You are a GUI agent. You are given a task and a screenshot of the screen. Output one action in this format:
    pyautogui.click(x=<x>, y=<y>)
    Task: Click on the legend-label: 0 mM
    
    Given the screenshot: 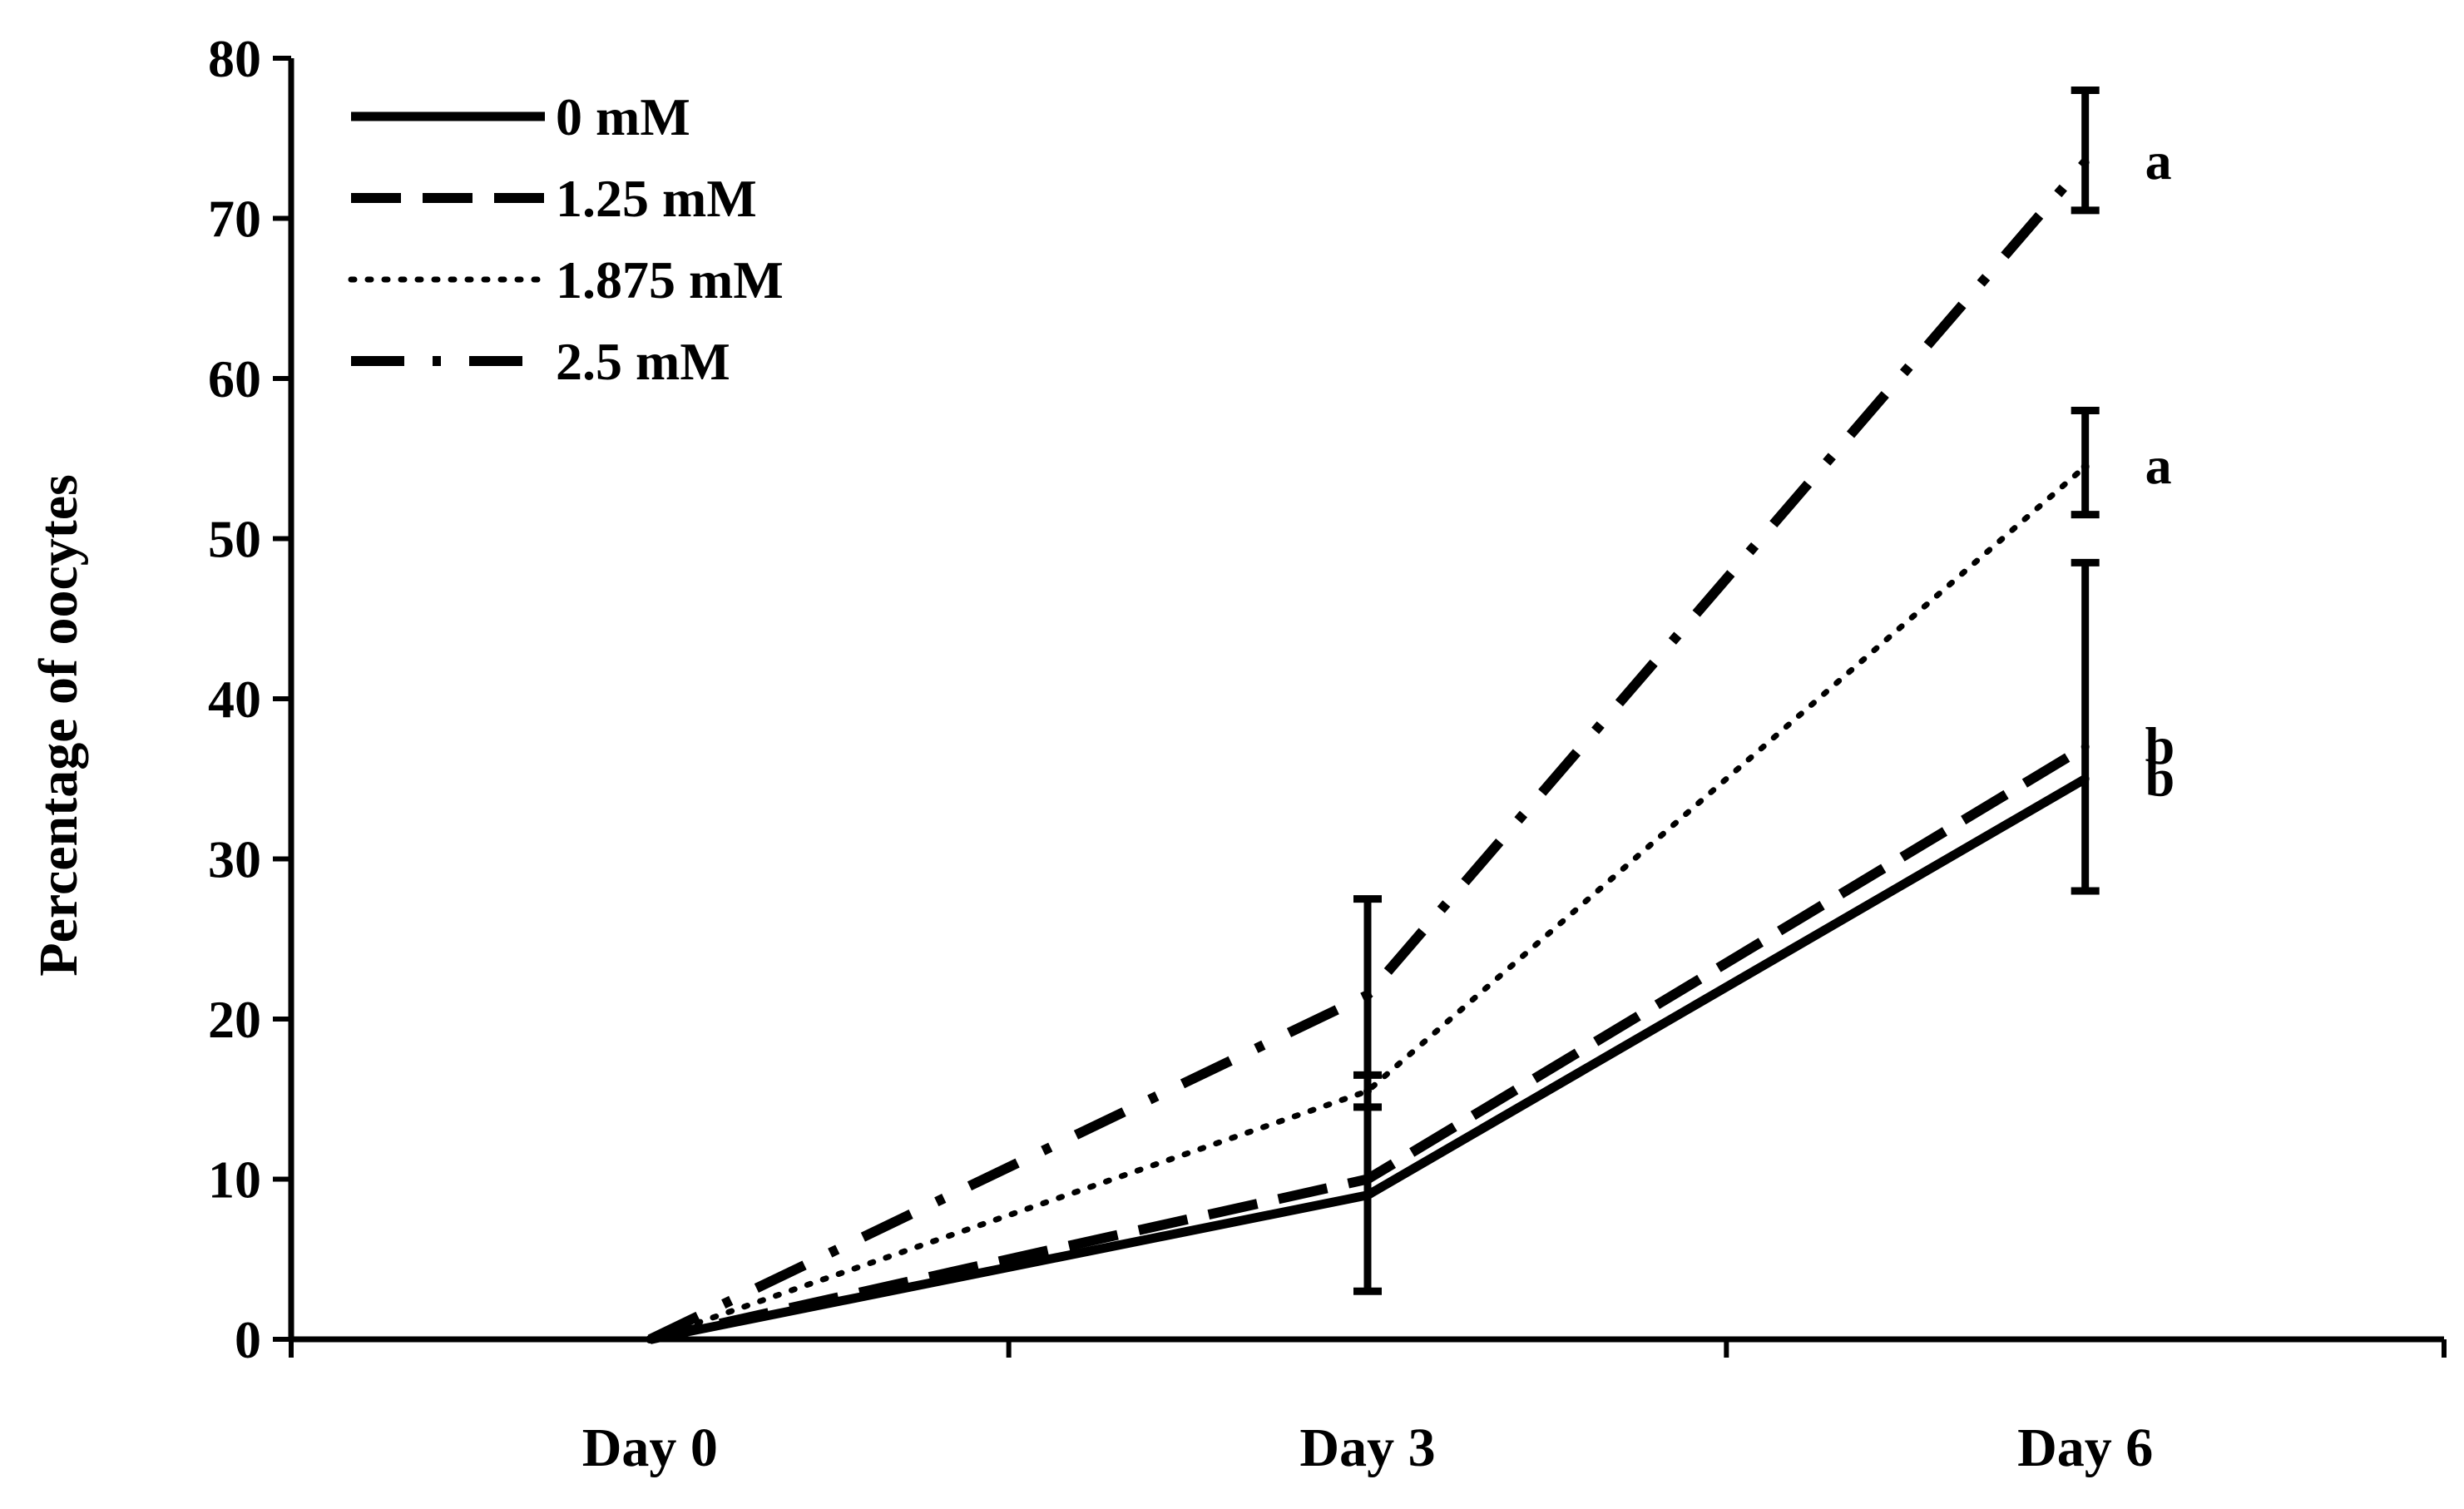 What is the action you would take?
    pyautogui.click(x=623, y=116)
    